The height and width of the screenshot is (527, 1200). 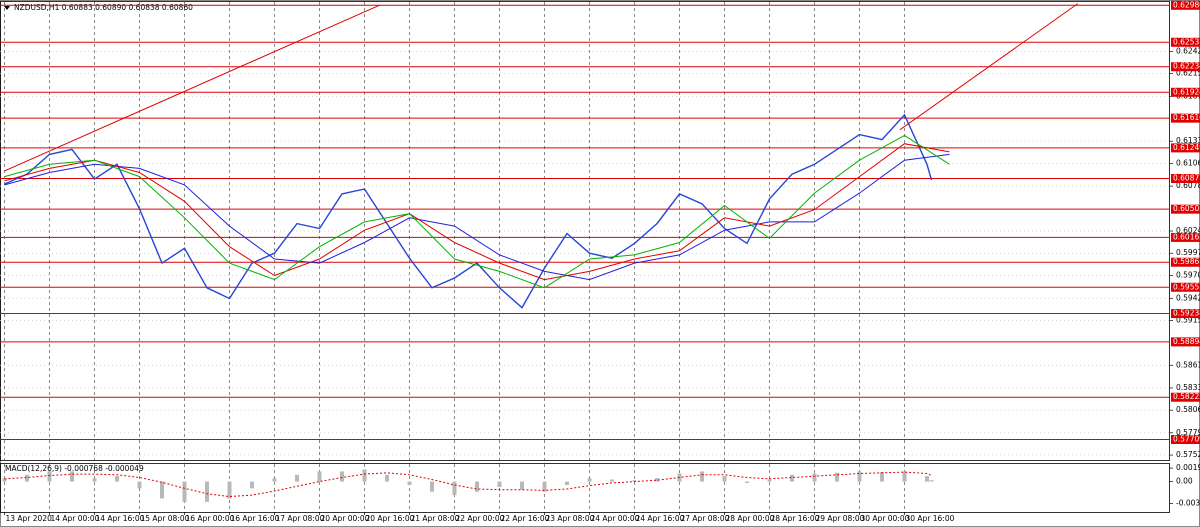 What do you see at coordinates (1188, 185) in the screenshot?
I see `y-tick-label: 0.60785` at bounding box center [1188, 185].